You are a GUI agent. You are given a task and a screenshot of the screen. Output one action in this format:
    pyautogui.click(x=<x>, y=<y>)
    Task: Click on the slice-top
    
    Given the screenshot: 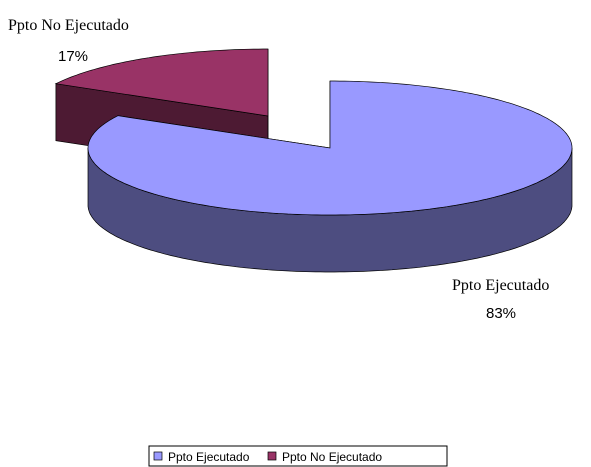 What is the action you would take?
    pyautogui.click(x=161, y=82)
    